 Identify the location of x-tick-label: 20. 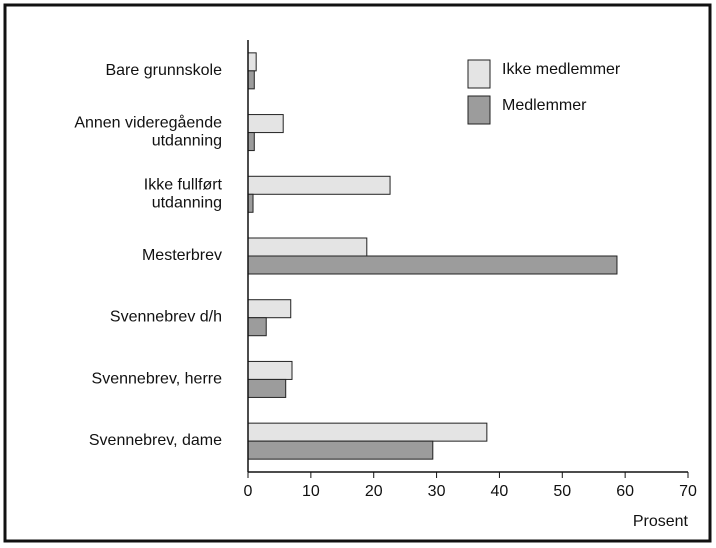
(374, 491).